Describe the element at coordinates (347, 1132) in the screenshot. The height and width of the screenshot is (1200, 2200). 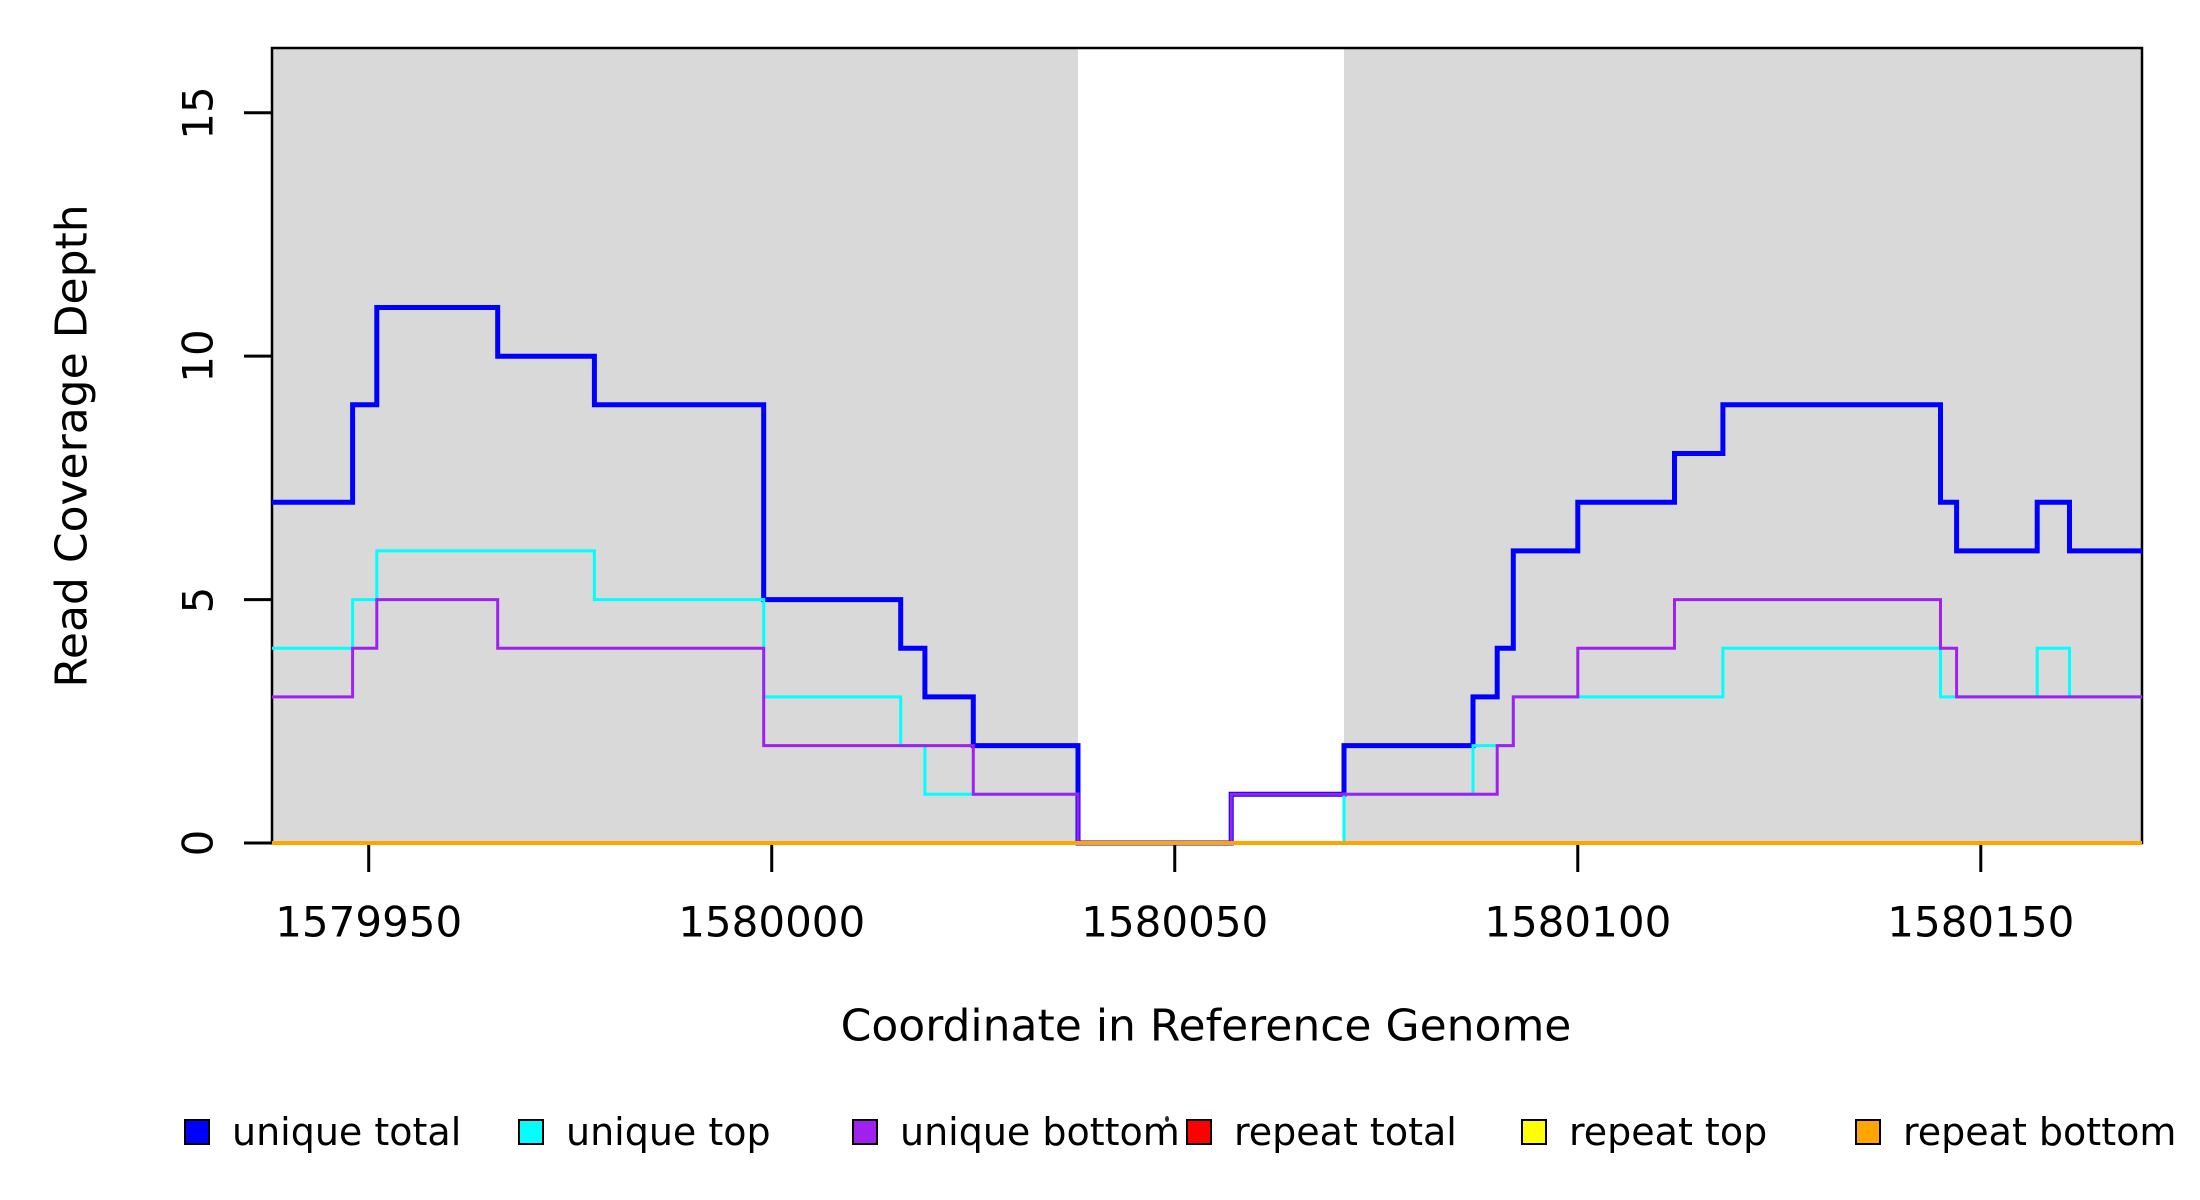
I see `legend-label-unique-total: unique total` at that location.